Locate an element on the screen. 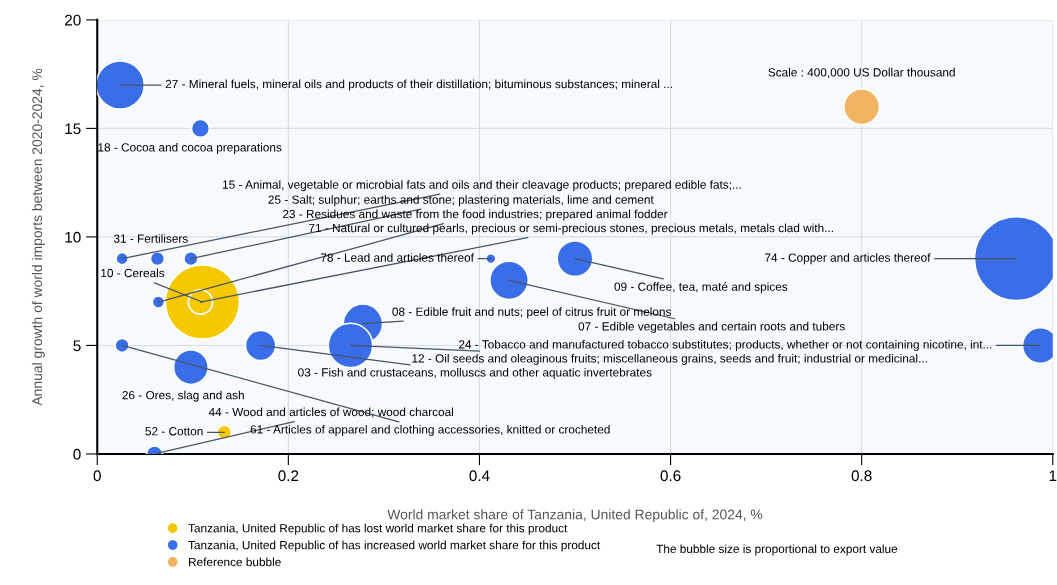 Image resolution: width=1057 pixels, height=585 pixels. y-tick-label: 0 is located at coordinates (77, 454).